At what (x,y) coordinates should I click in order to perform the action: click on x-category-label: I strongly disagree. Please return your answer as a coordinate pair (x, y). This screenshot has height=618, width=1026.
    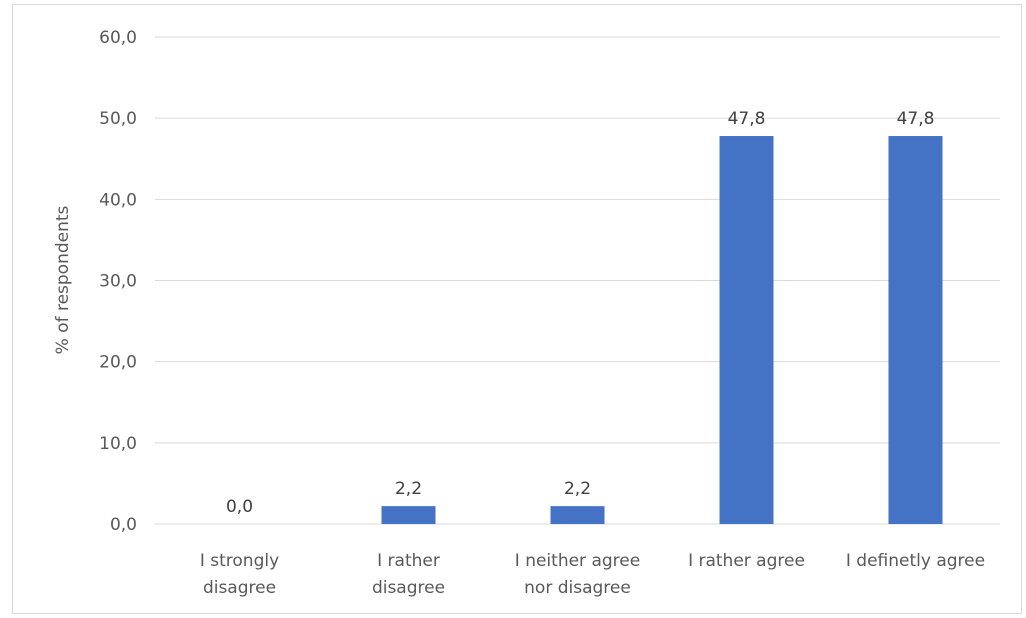
    Looking at the image, I should click on (239, 574).